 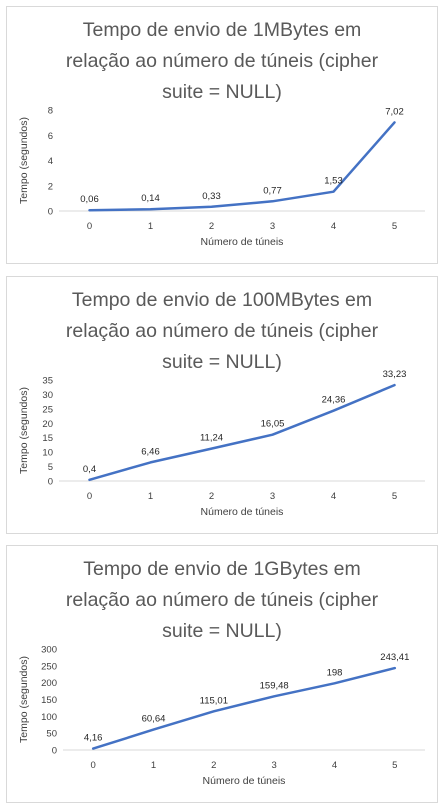 I want to click on data-label: 1,53, so click(x=333, y=181).